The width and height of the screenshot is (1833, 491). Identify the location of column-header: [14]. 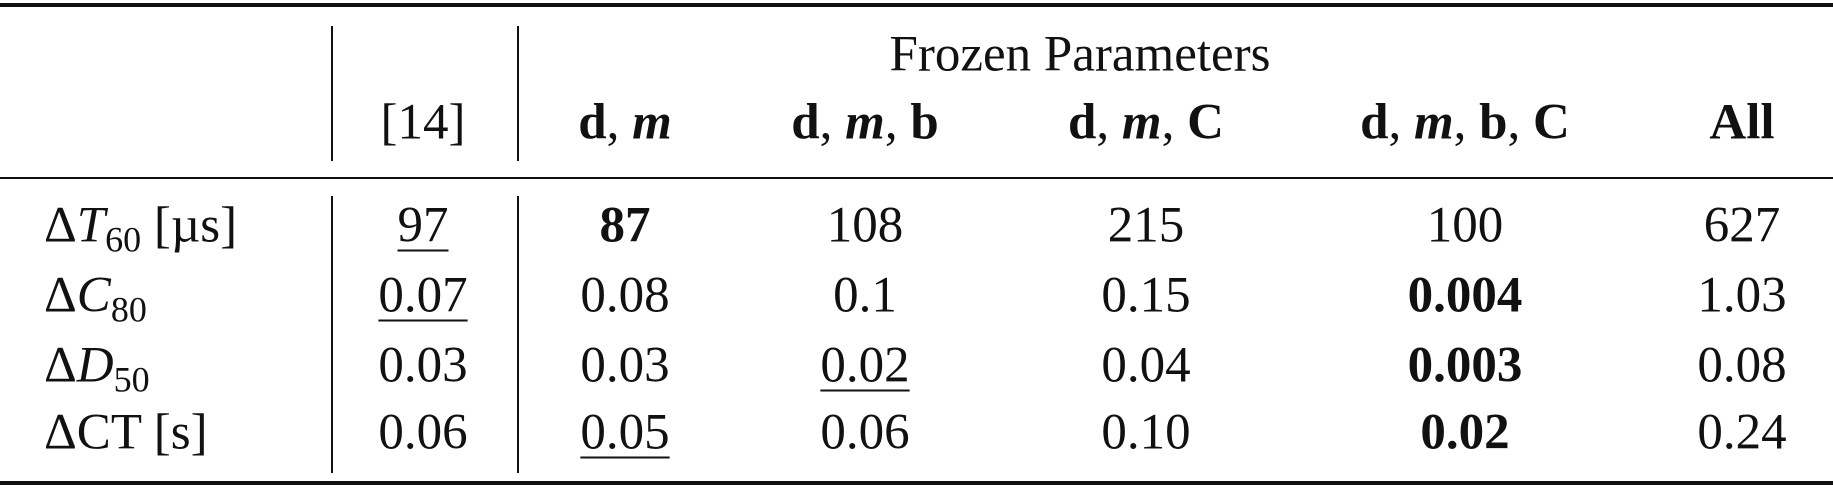
(423, 122).